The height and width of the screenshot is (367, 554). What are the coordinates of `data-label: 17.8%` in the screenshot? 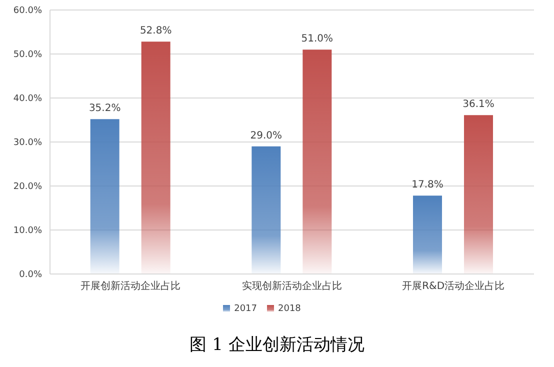 It's located at (428, 185).